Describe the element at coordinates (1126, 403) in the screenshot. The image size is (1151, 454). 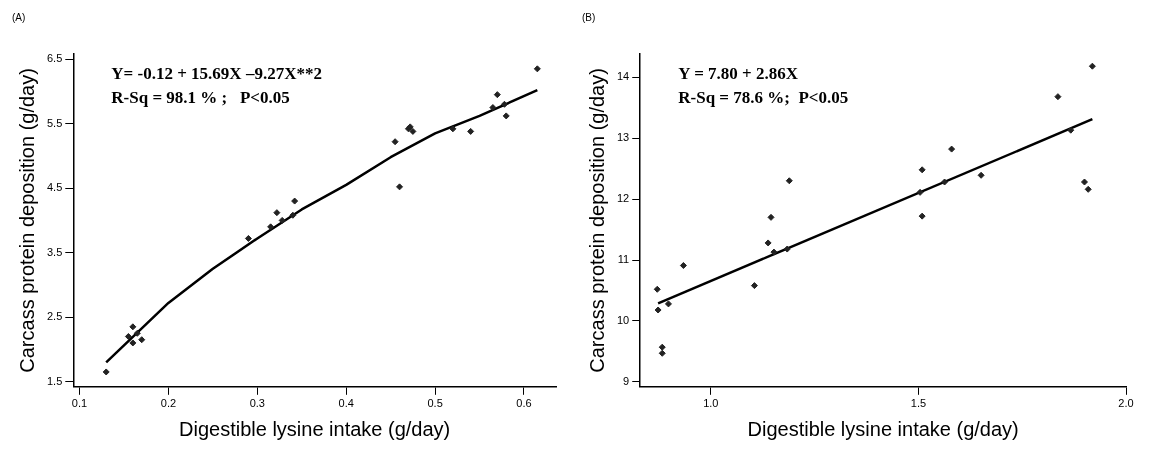
I see `x-tick-label: 2.0` at that location.